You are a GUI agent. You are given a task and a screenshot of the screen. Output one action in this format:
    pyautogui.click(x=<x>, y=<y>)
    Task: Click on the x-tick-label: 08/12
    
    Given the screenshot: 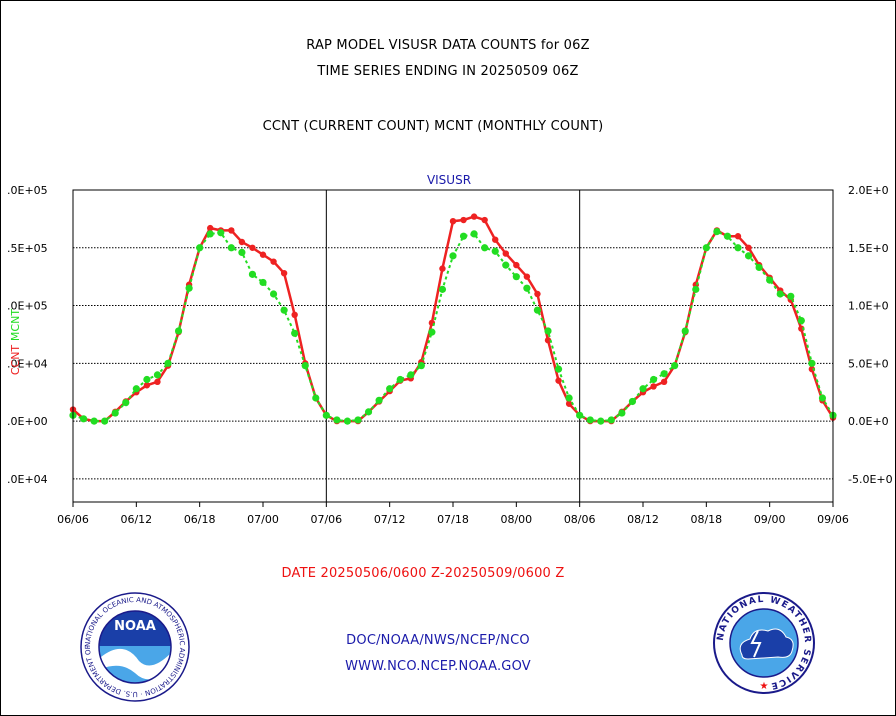 What is the action you would take?
    pyautogui.click(x=643, y=519)
    